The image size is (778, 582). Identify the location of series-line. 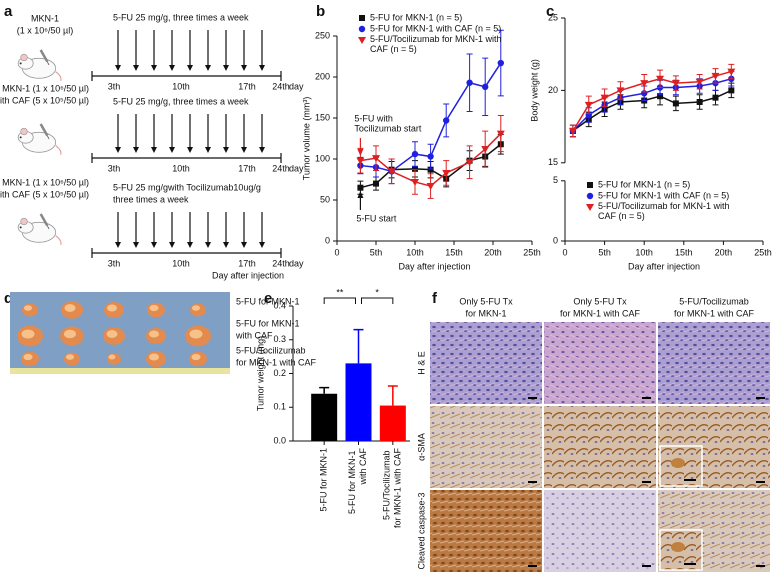
(652, 101).